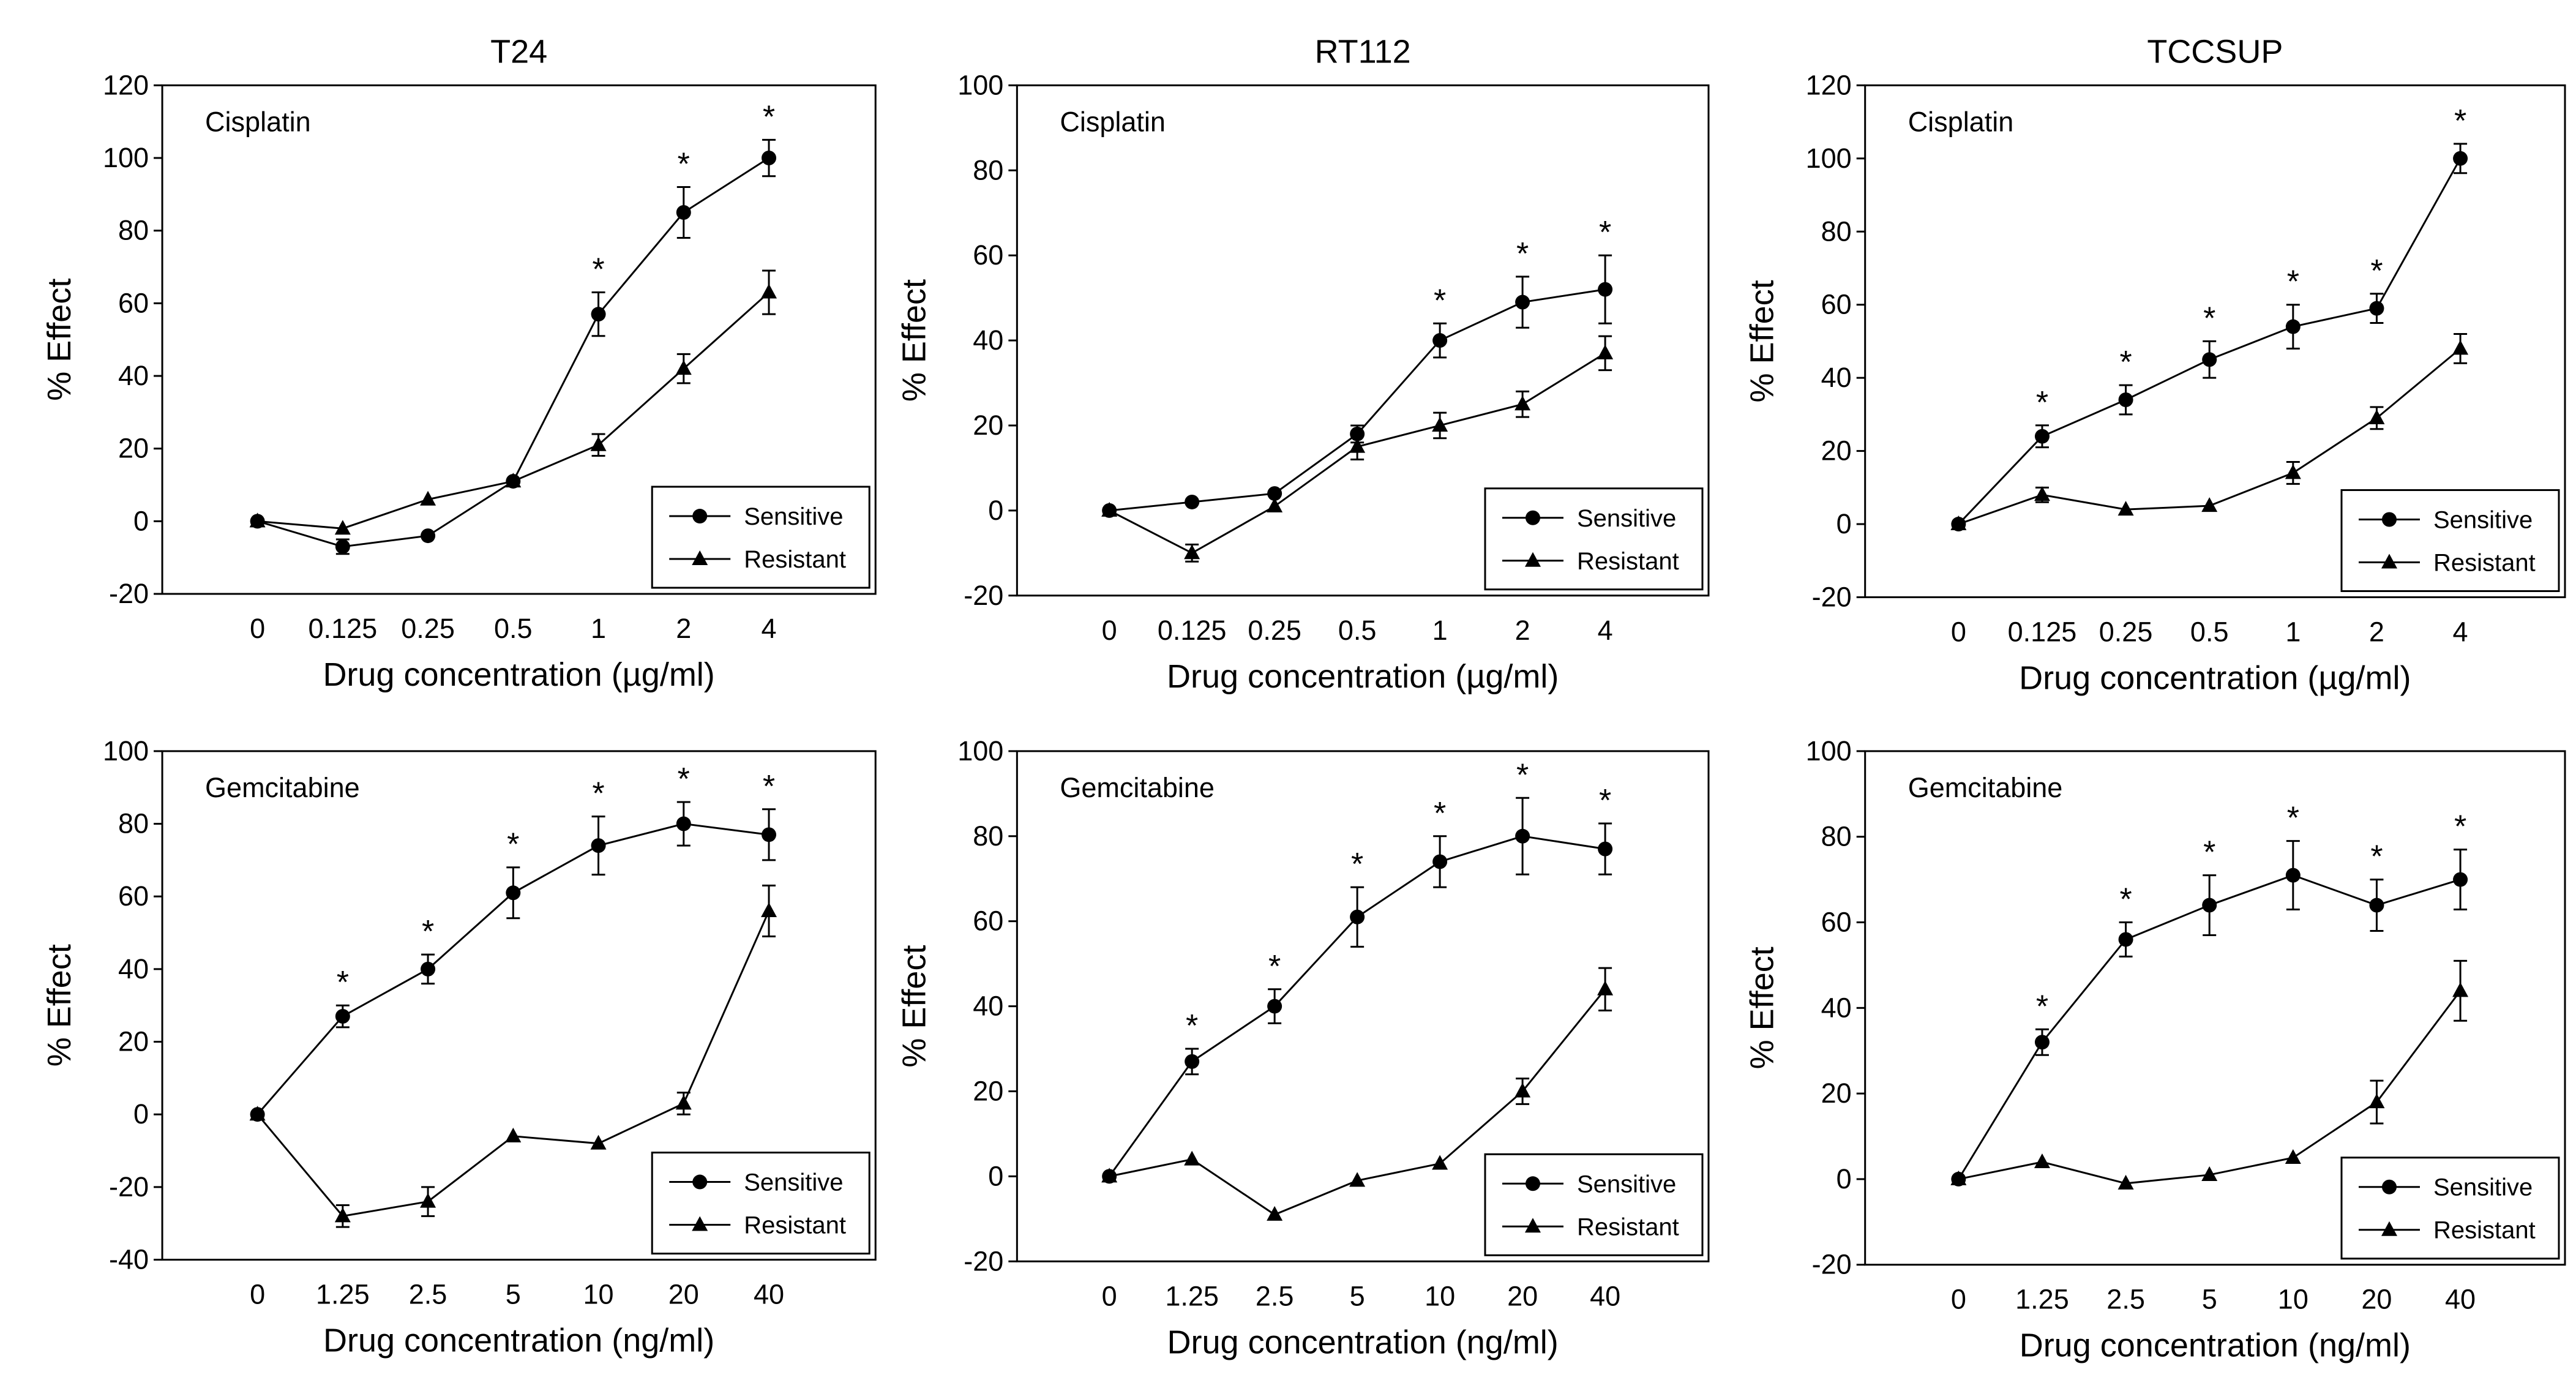  What do you see at coordinates (2210, 1087) in the screenshot?
I see `series-line-resistant` at bounding box center [2210, 1087].